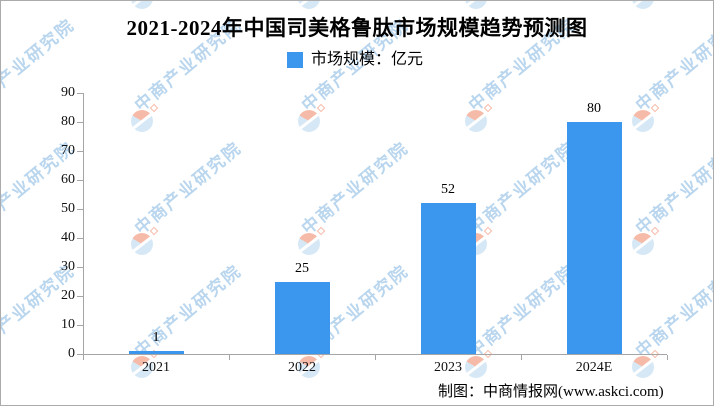 This screenshot has width=720, height=408. I want to click on x-axis-category-label: 2023, so click(448, 367).